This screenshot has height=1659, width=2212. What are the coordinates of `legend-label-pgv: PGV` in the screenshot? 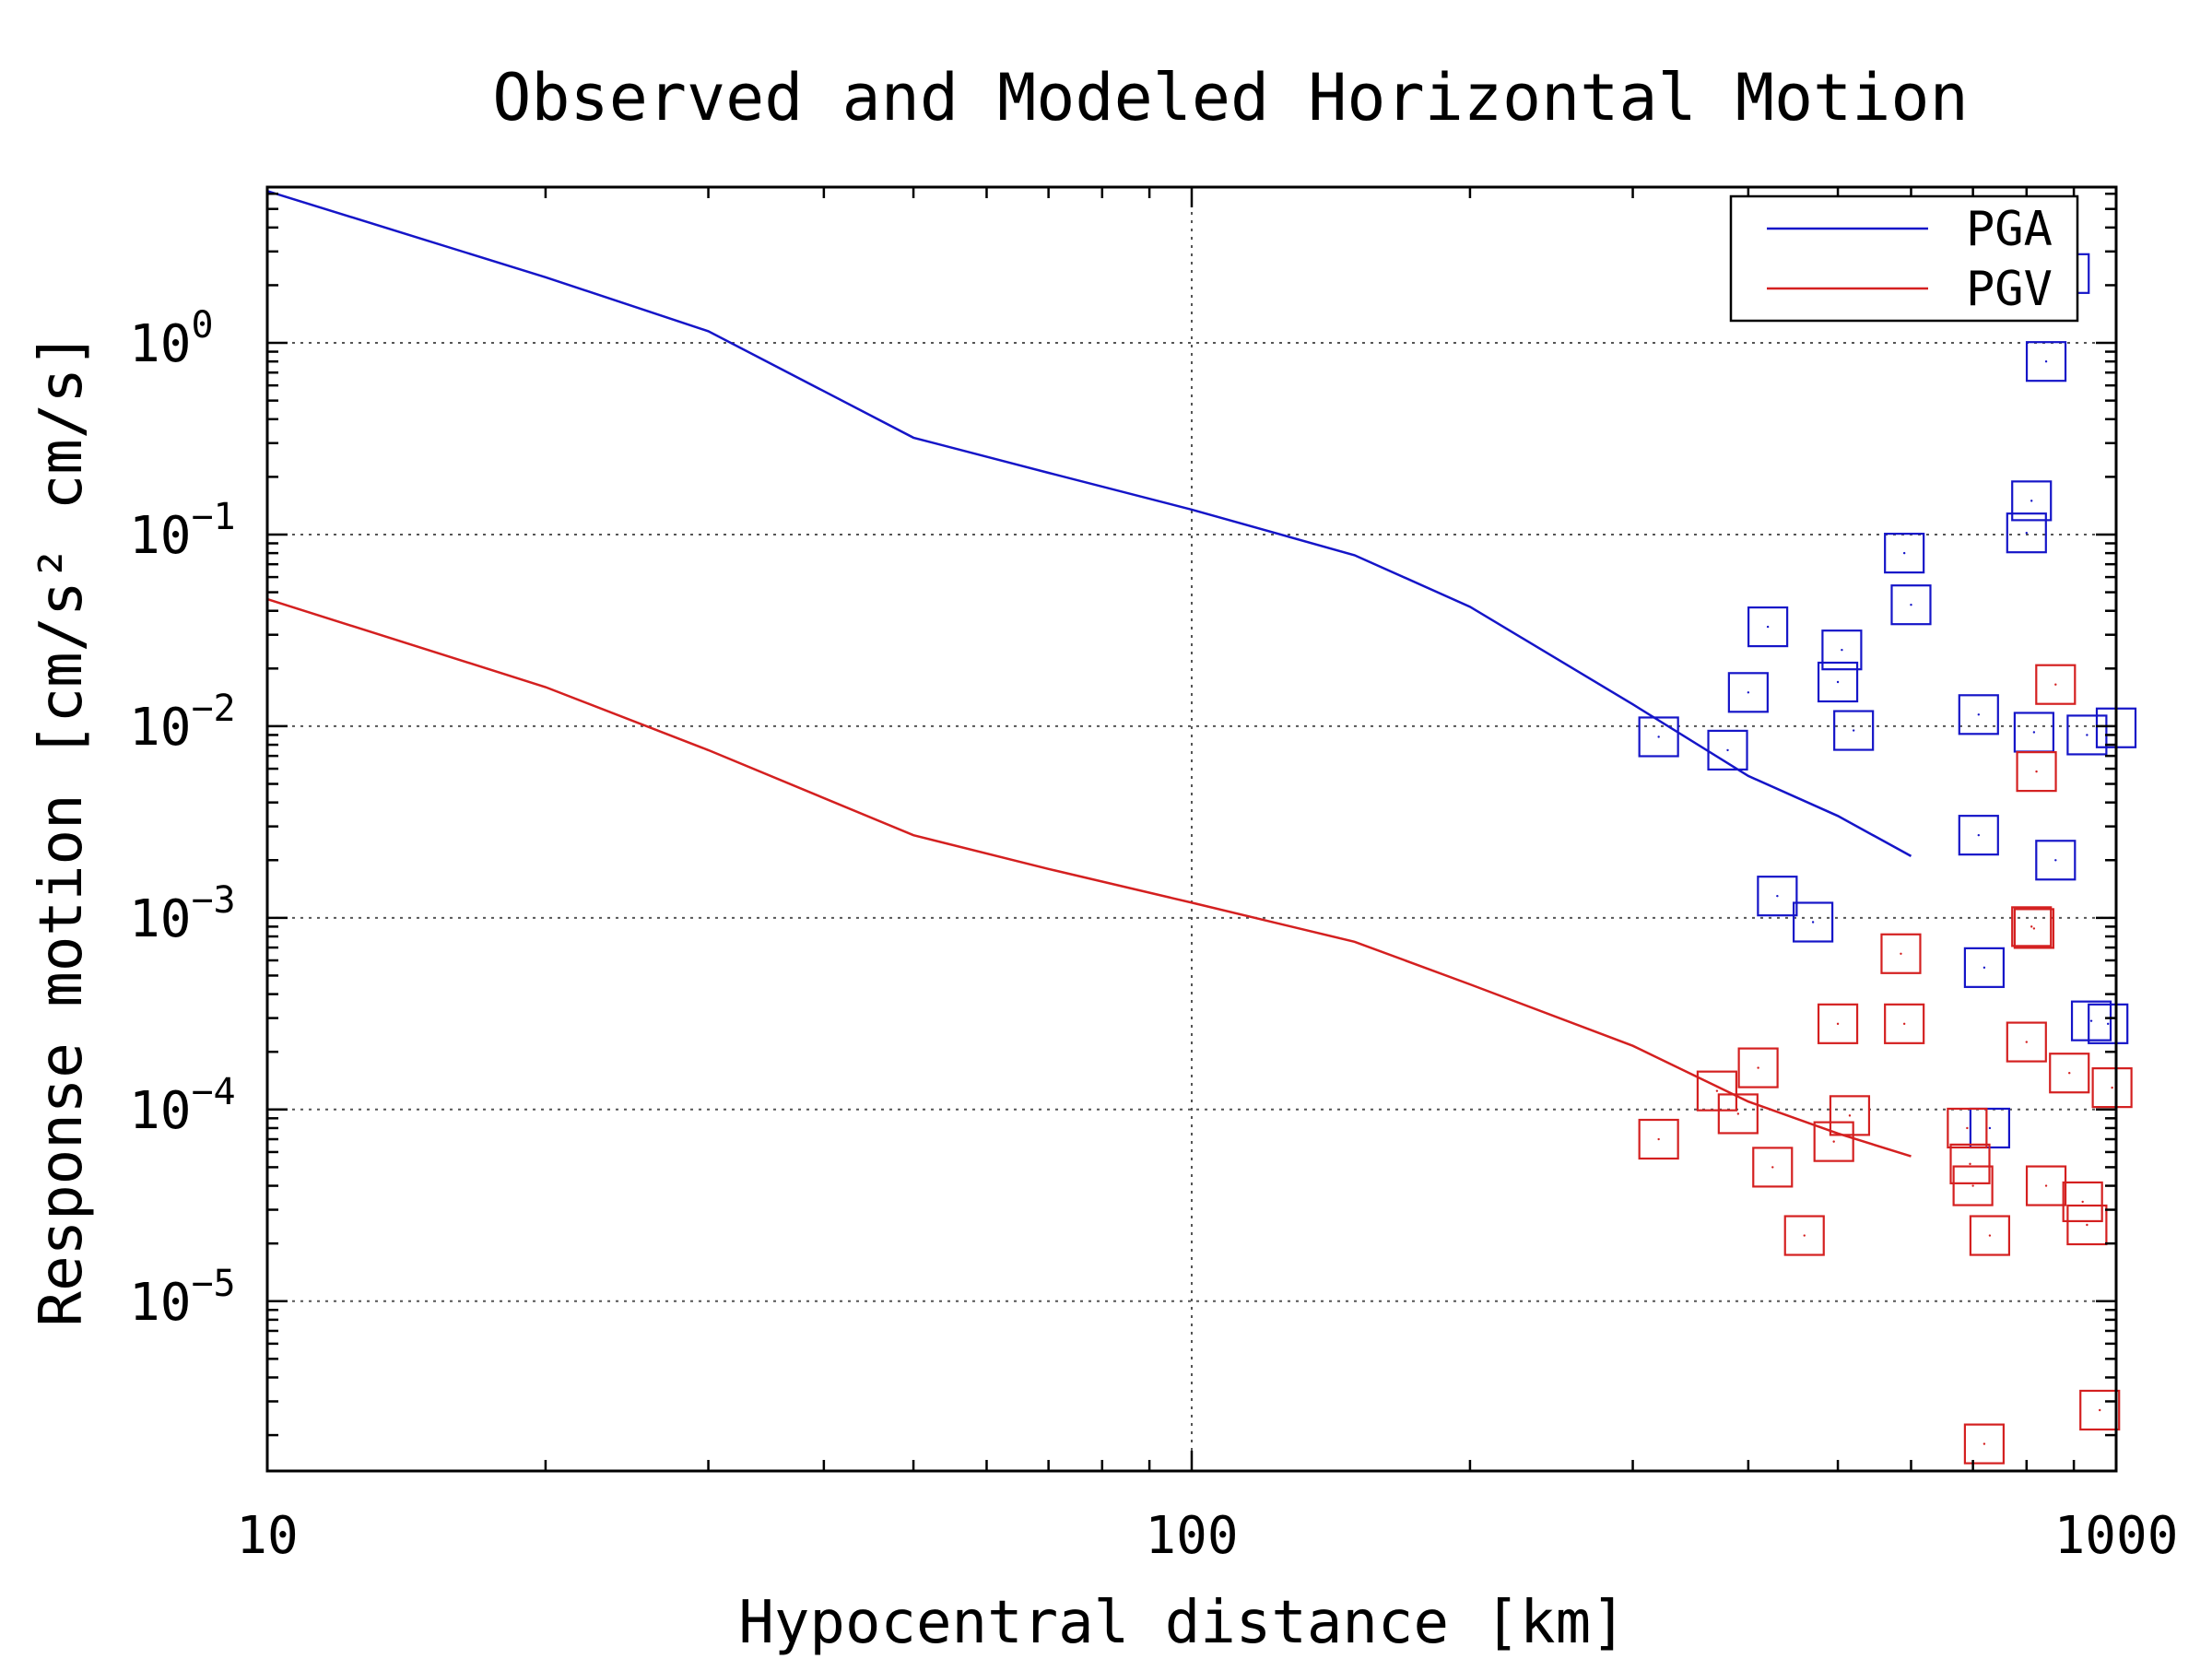 It's located at (2009, 289).